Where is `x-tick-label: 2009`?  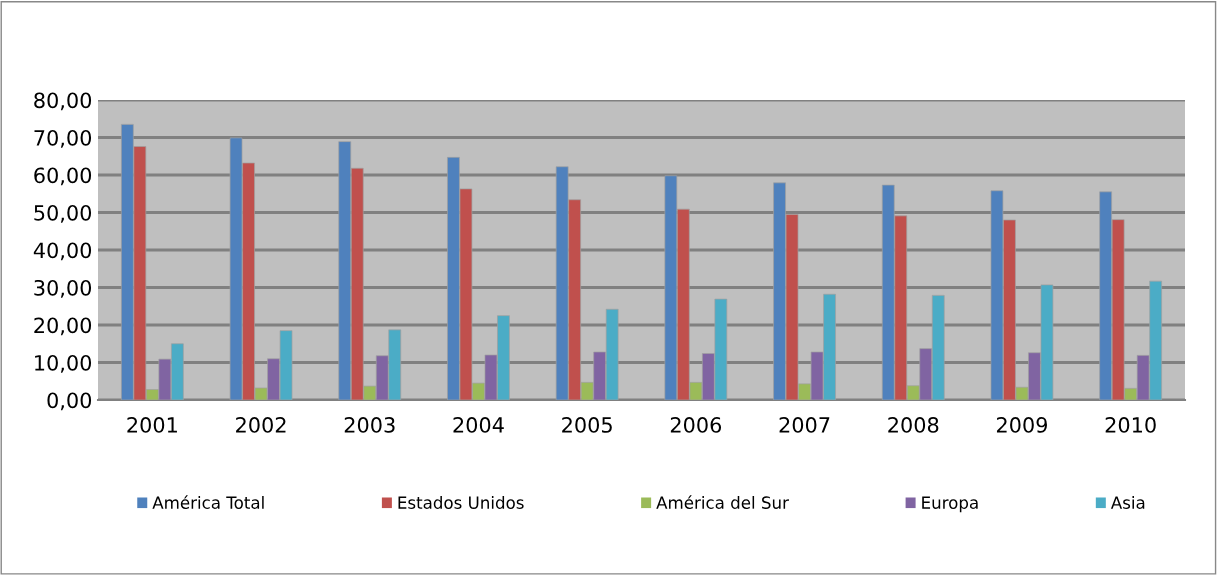 x-tick-label: 2009 is located at coordinates (1021, 425).